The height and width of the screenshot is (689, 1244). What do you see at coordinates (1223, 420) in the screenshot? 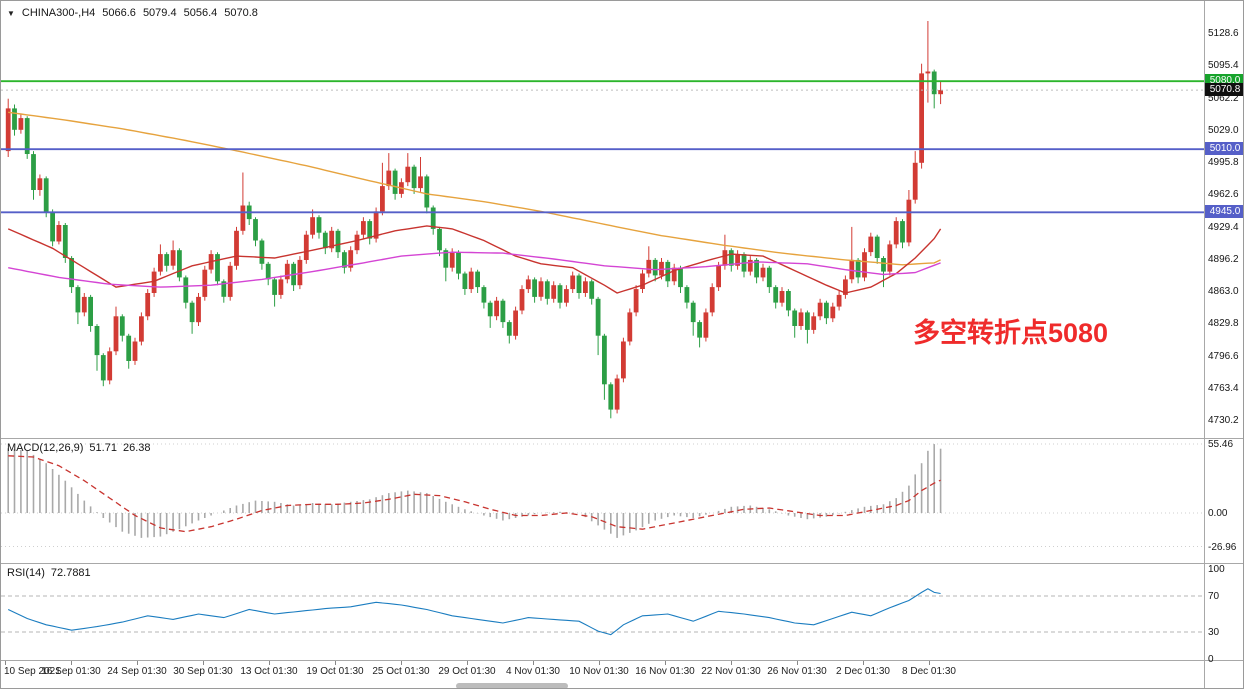
I see `price-axis-label: 4730.2` at bounding box center [1223, 420].